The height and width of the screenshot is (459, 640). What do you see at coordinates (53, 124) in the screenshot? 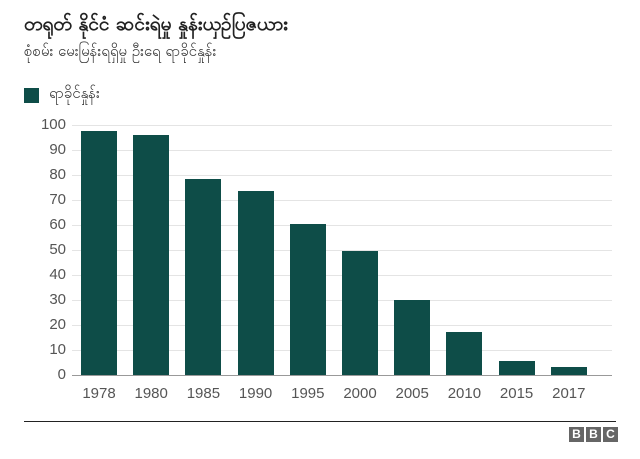
I see `y-tick-label: 100` at bounding box center [53, 124].